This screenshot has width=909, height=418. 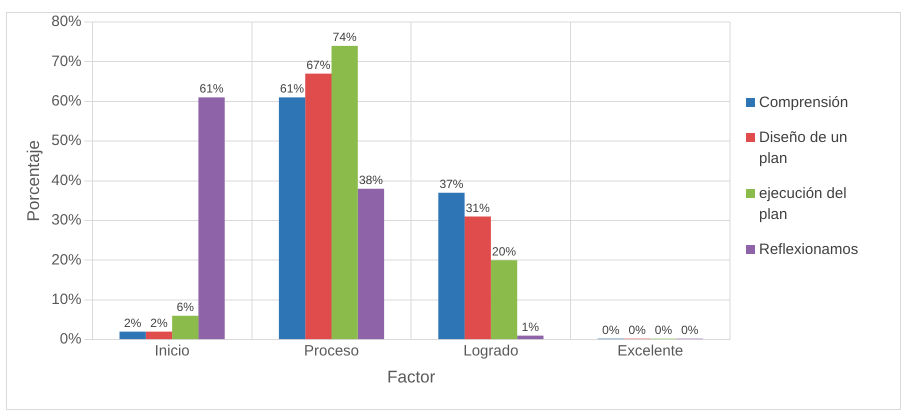 What do you see at coordinates (33, 181) in the screenshot?
I see `y-axis-title: Porcentaje` at bounding box center [33, 181].